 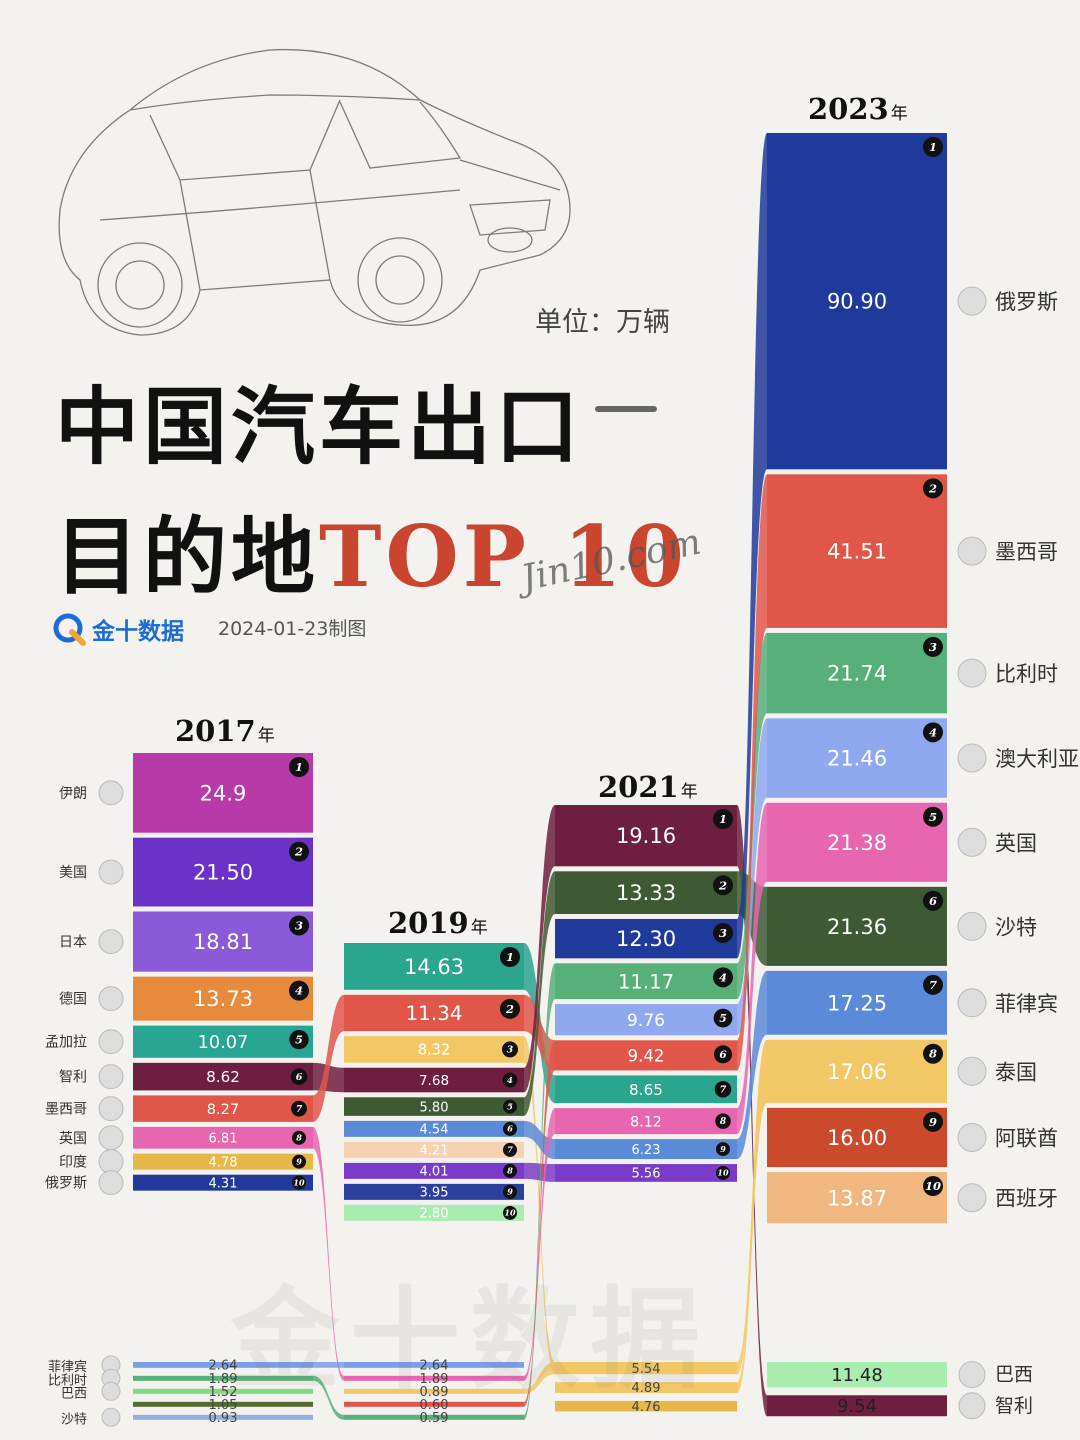 I want to click on title-dash, so click(x=626, y=409).